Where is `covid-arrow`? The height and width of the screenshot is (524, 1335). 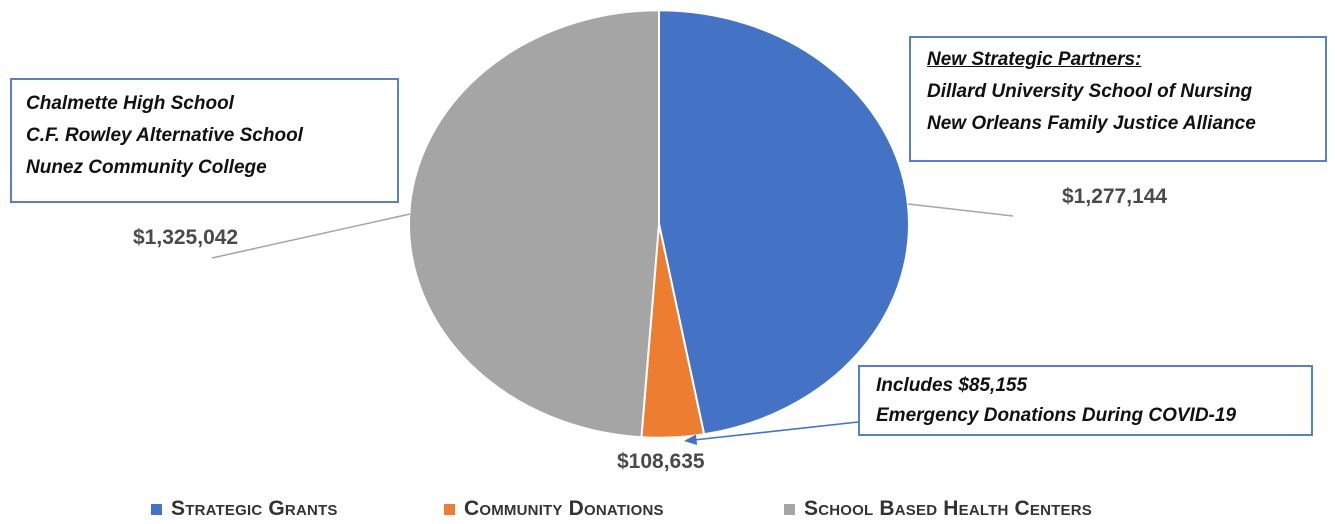
covid-arrow is located at coordinates (771, 433).